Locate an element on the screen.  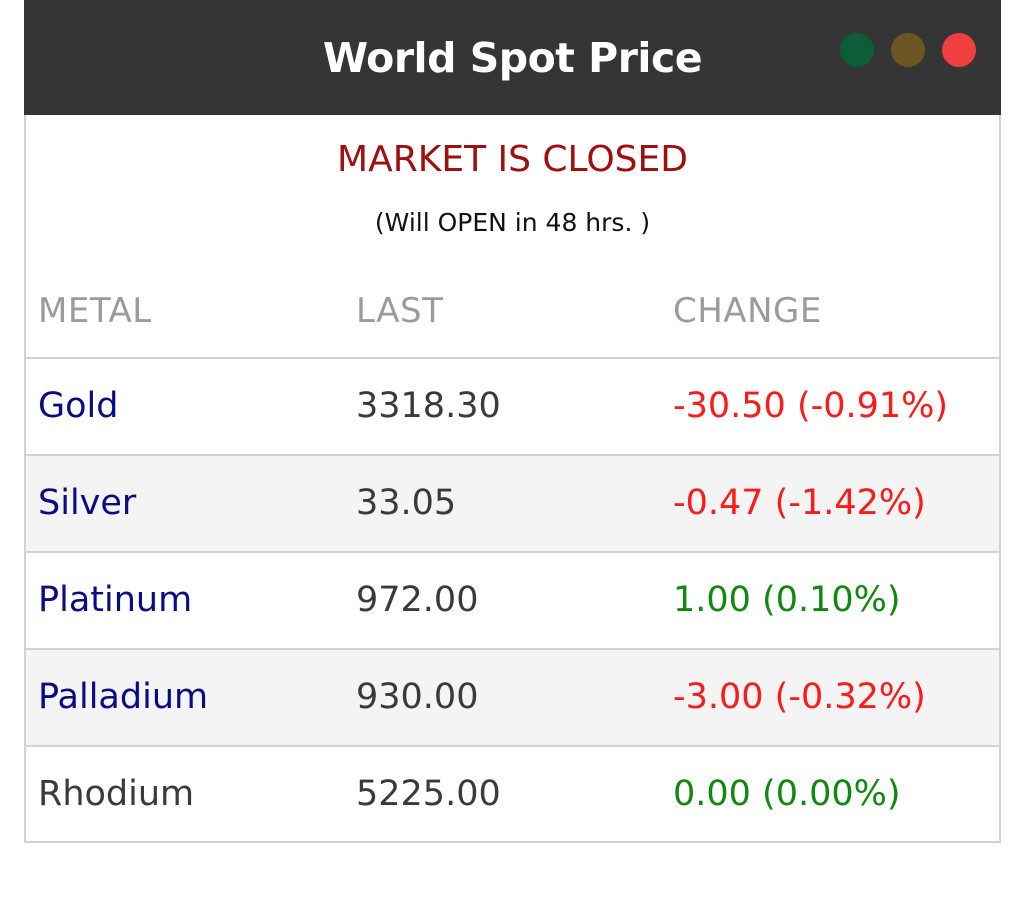
widget-title: World Spot Price is located at coordinates (512, 58).